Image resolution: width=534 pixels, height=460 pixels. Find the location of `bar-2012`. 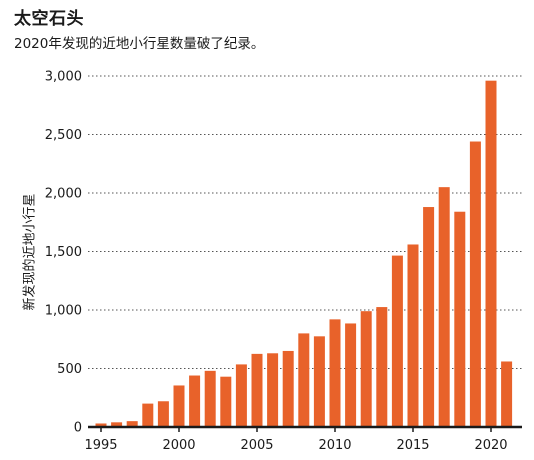

bar-2012 is located at coordinates (366, 369).